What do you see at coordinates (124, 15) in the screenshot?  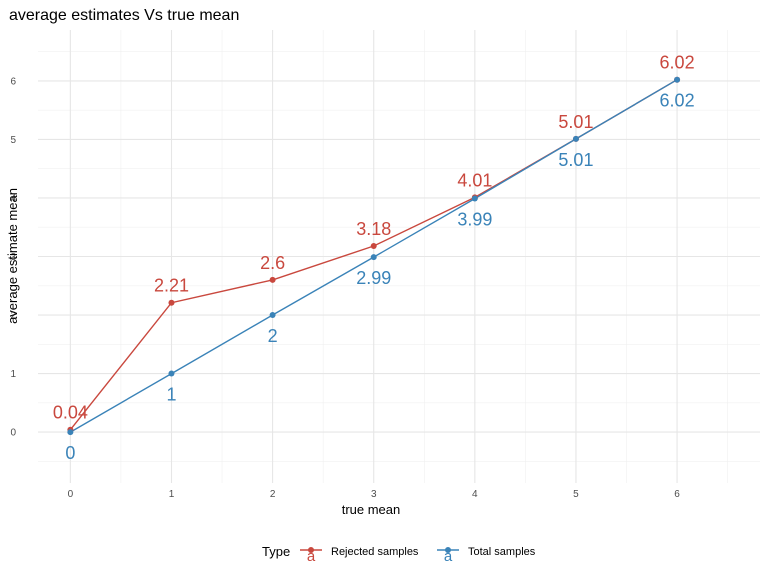 I see `chart-title: average estimates Vs true mean` at bounding box center [124, 15].